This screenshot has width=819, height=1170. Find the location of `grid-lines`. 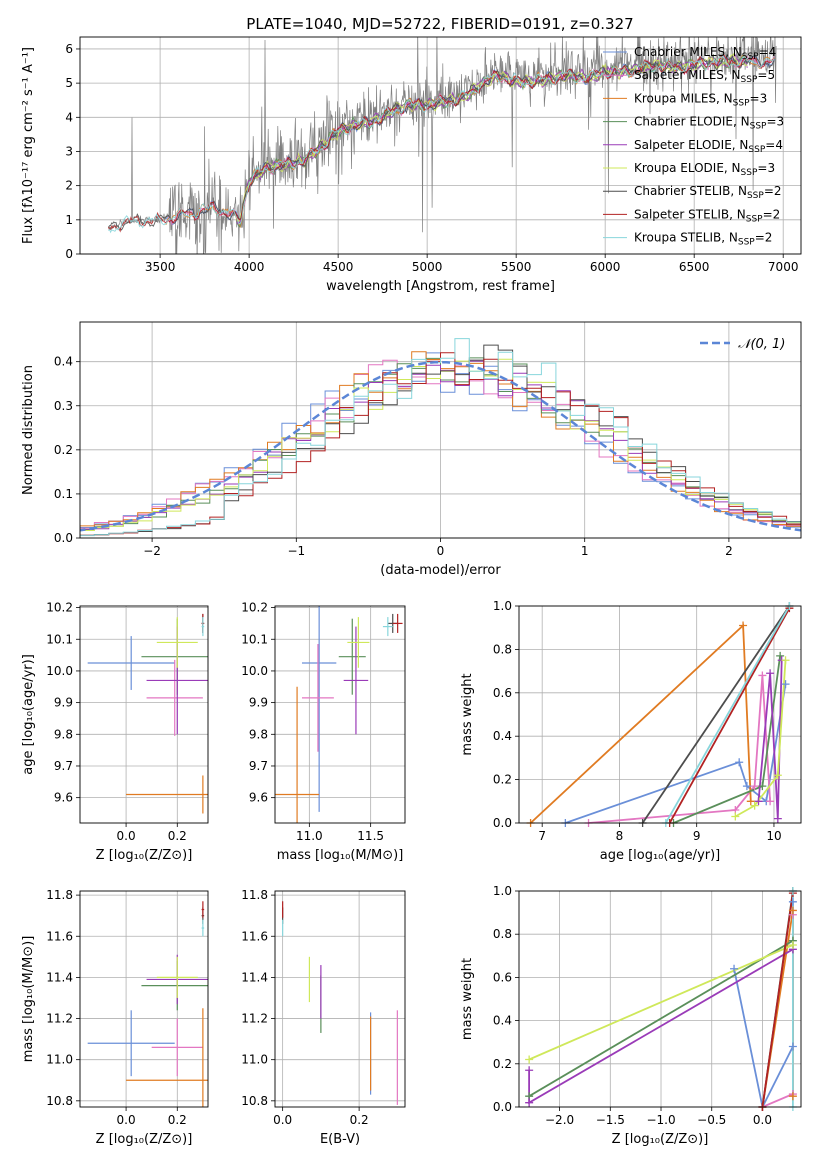

grid-lines is located at coordinates (660, 999).